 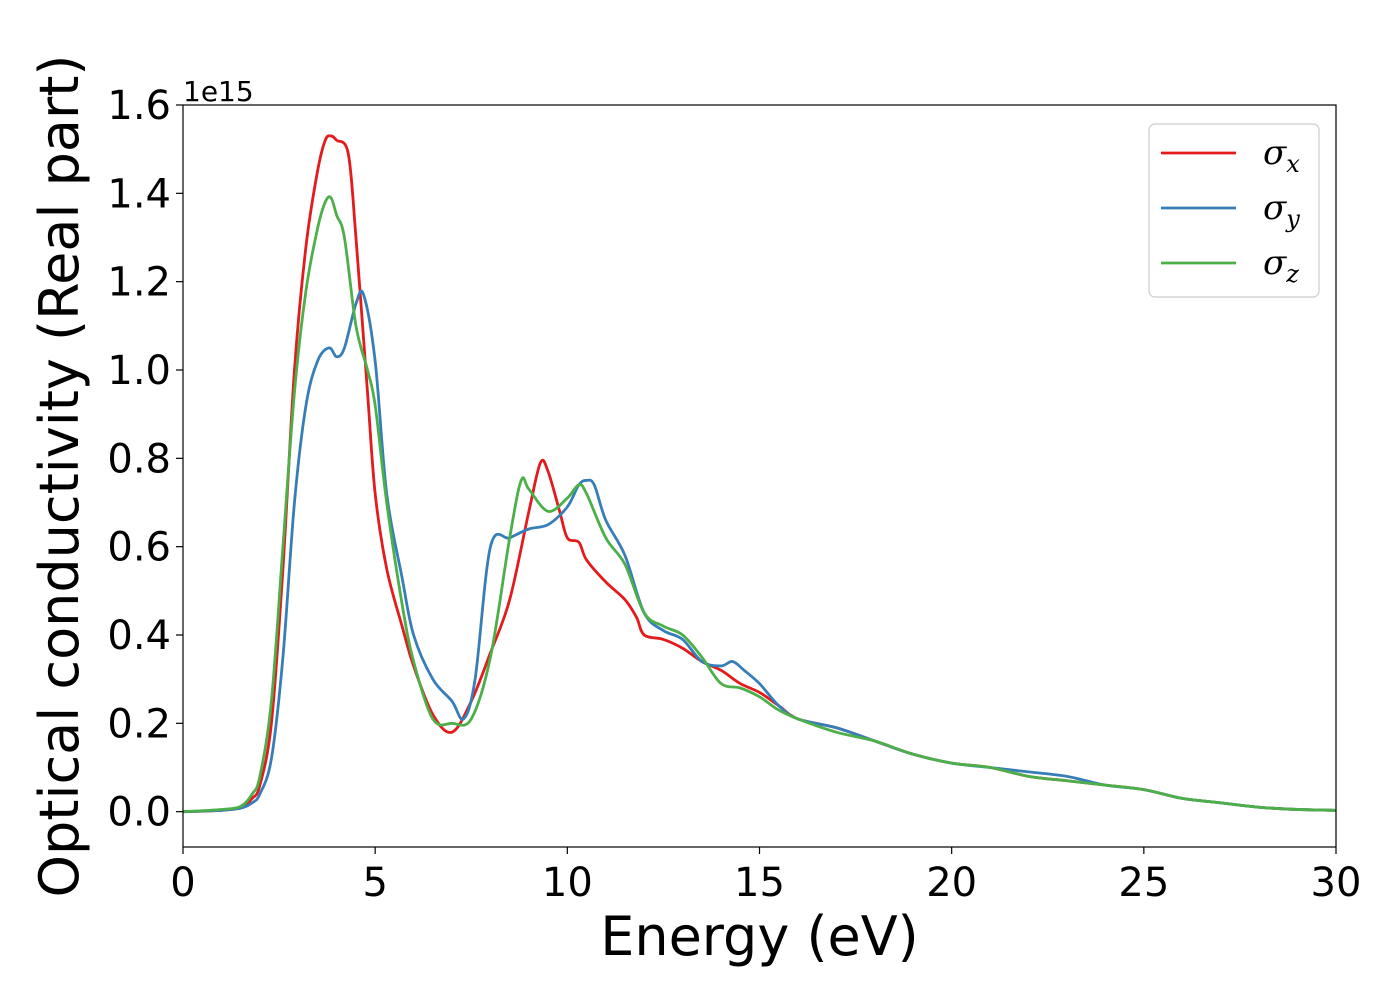 I want to click on y-tick-label: 1.6, so click(x=139, y=106).